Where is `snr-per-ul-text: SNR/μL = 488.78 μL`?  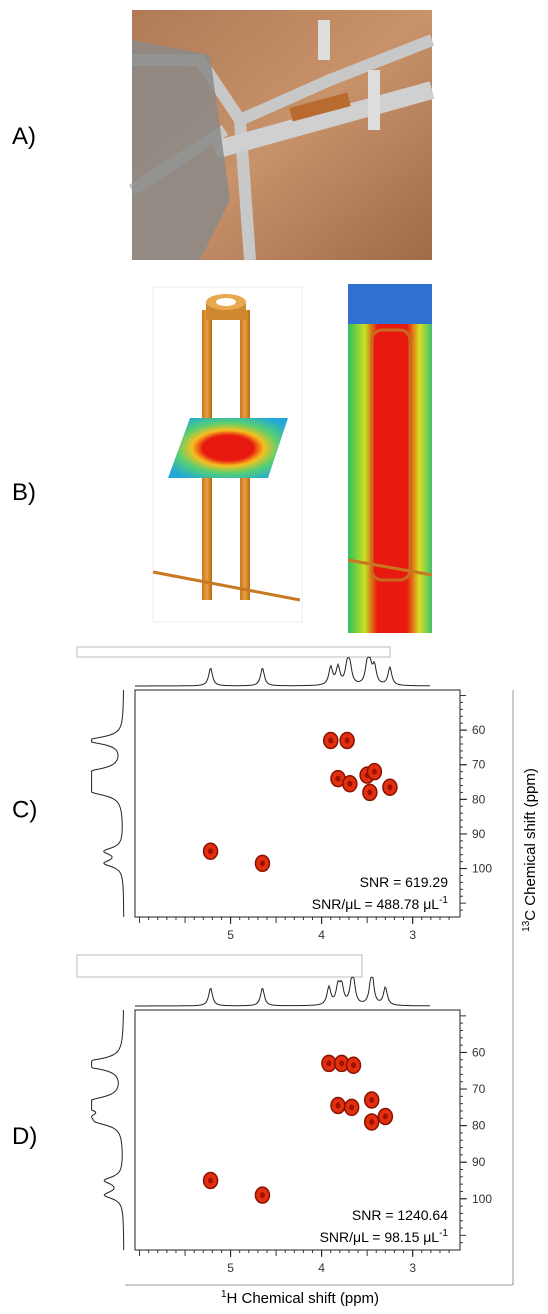 snr-per-ul-text: SNR/μL = 488.78 μL is located at coordinates (376, 904).